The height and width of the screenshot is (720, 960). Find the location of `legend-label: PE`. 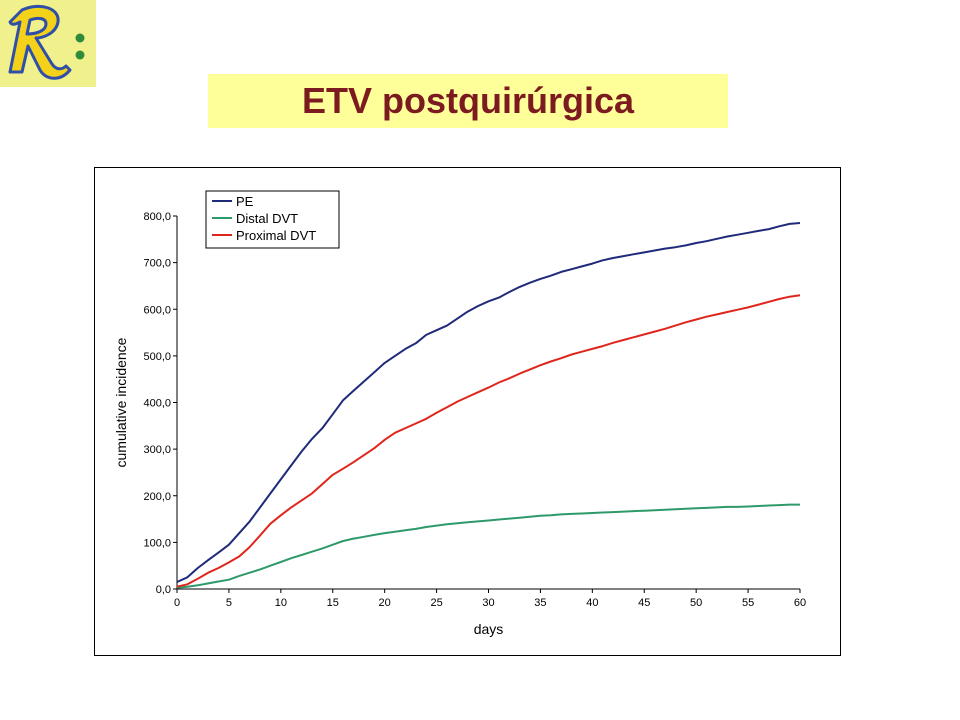

legend-label: PE is located at coordinates (245, 201).